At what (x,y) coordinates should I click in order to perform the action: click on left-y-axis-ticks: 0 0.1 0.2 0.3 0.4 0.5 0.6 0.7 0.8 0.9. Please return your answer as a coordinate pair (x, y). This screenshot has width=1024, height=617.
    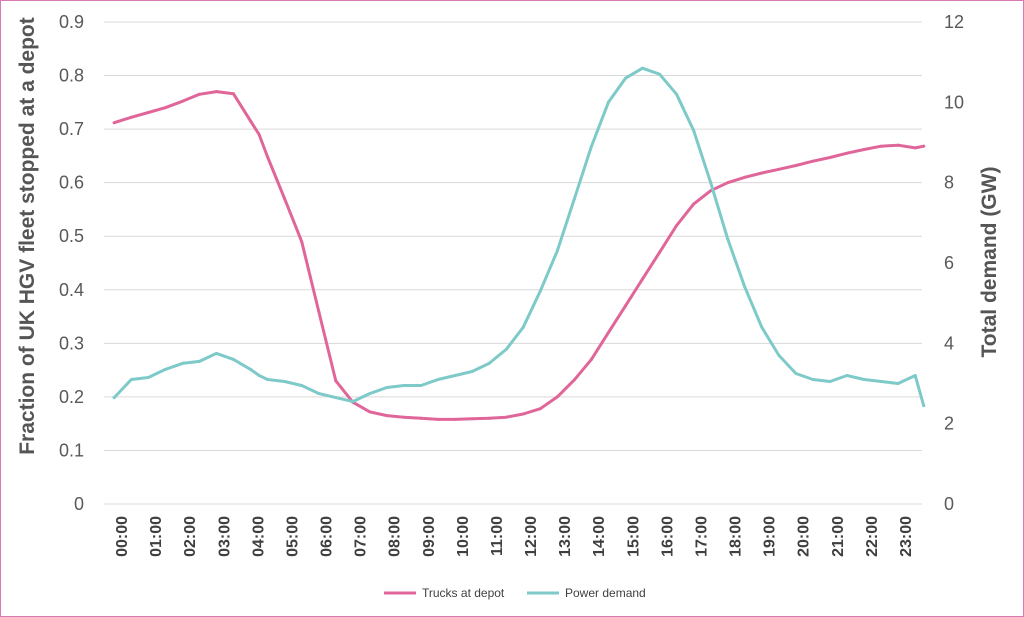
    Looking at the image, I should click on (71, 263).